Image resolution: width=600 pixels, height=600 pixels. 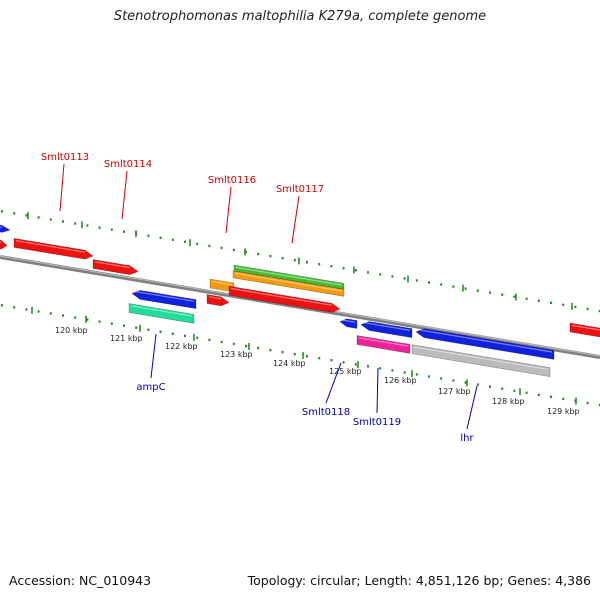 What do you see at coordinates (153, 356) in the screenshot?
I see `leader-line-ampC` at bounding box center [153, 356].